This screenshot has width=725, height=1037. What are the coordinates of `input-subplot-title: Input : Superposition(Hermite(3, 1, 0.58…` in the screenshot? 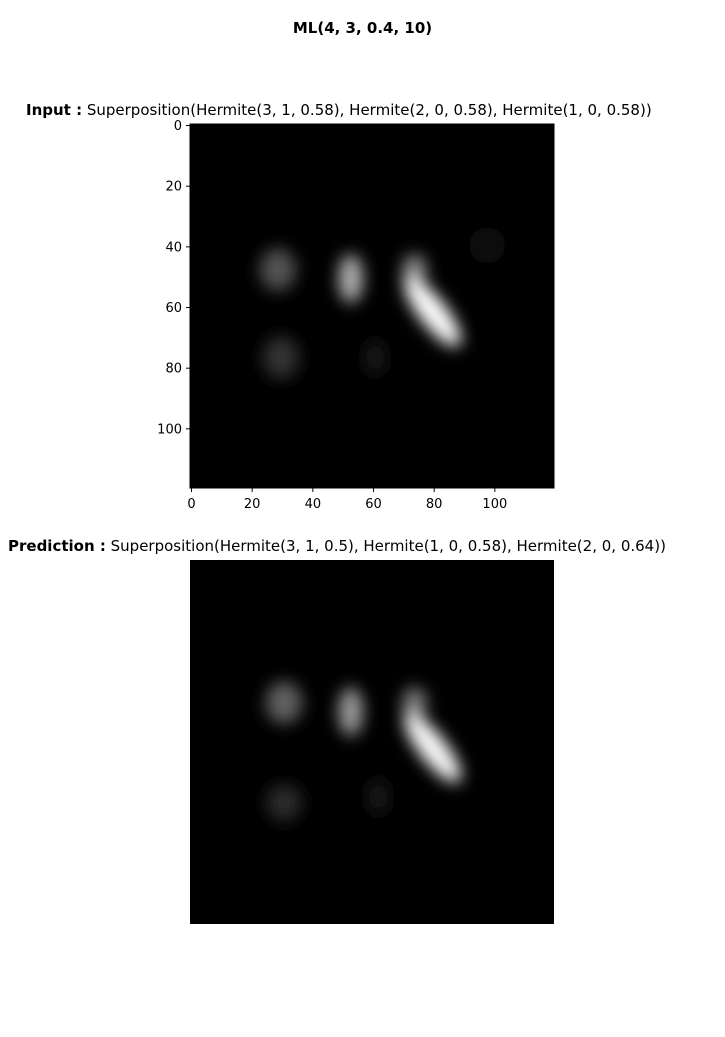 It's located at (339, 110).